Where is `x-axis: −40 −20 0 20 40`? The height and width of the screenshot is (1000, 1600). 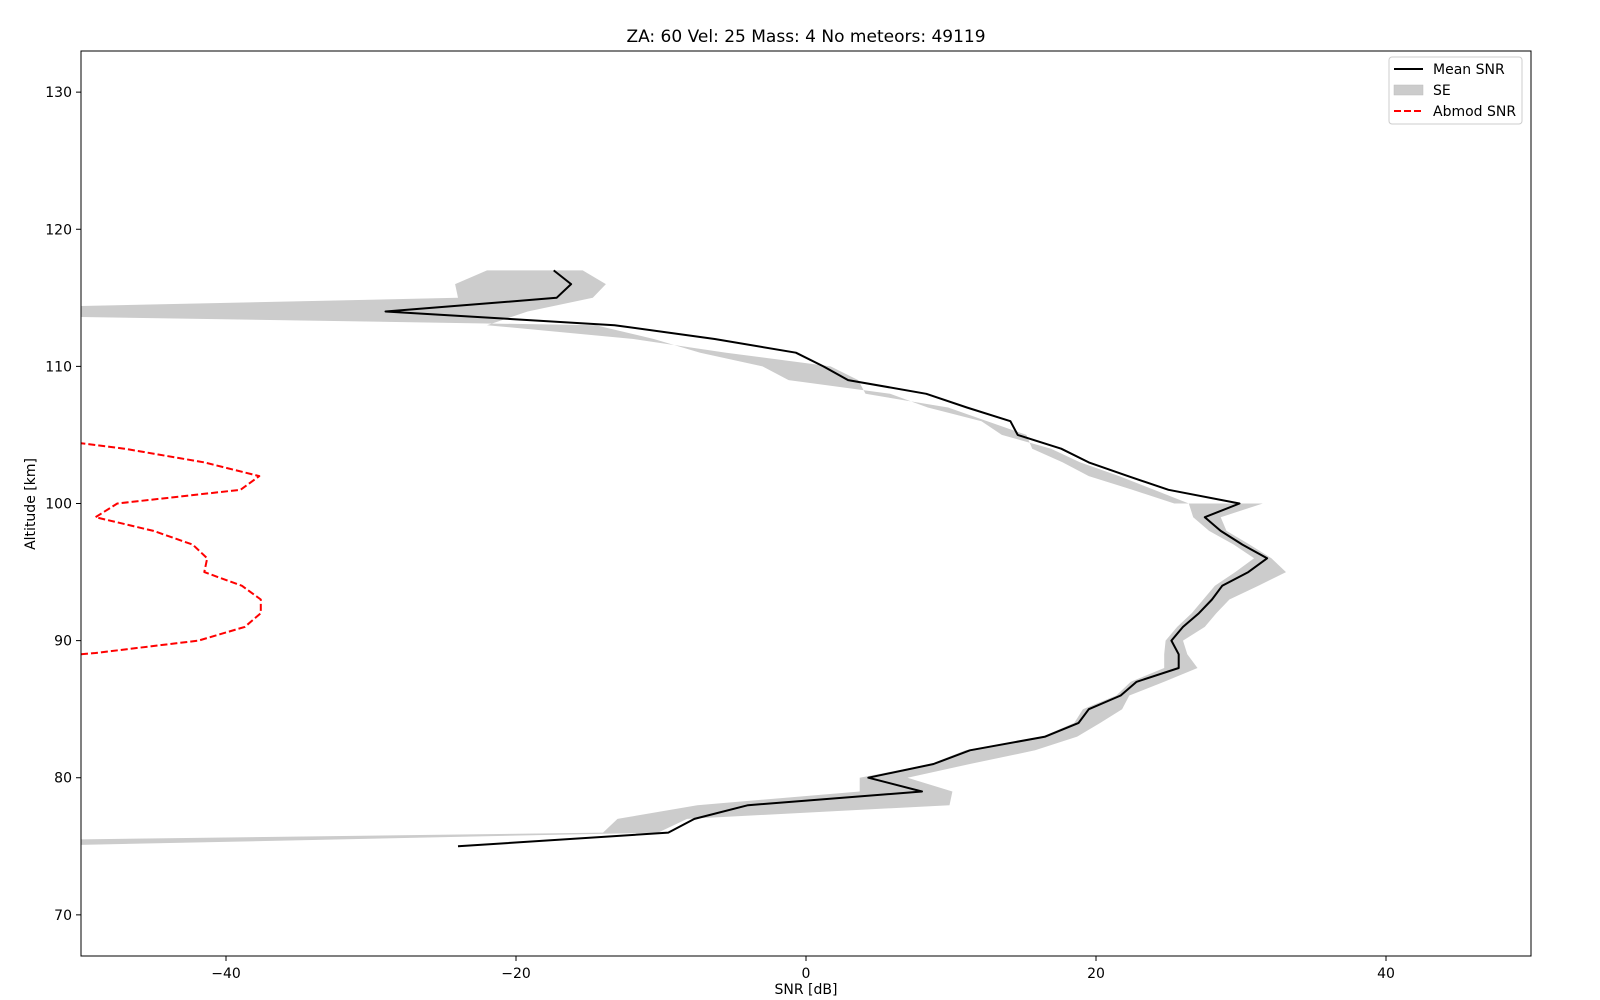
x-axis: −40 −20 0 20 40 is located at coordinates (803, 969).